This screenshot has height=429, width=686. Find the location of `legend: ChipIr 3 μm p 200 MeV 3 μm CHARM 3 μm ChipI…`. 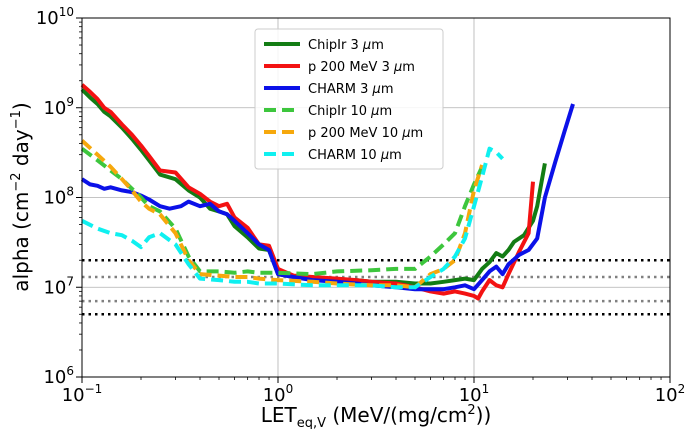

legend: ChipIr 3 μm p 200 MeV 3 μm CHARM 3 μm ChipI… is located at coordinates (349, 99).